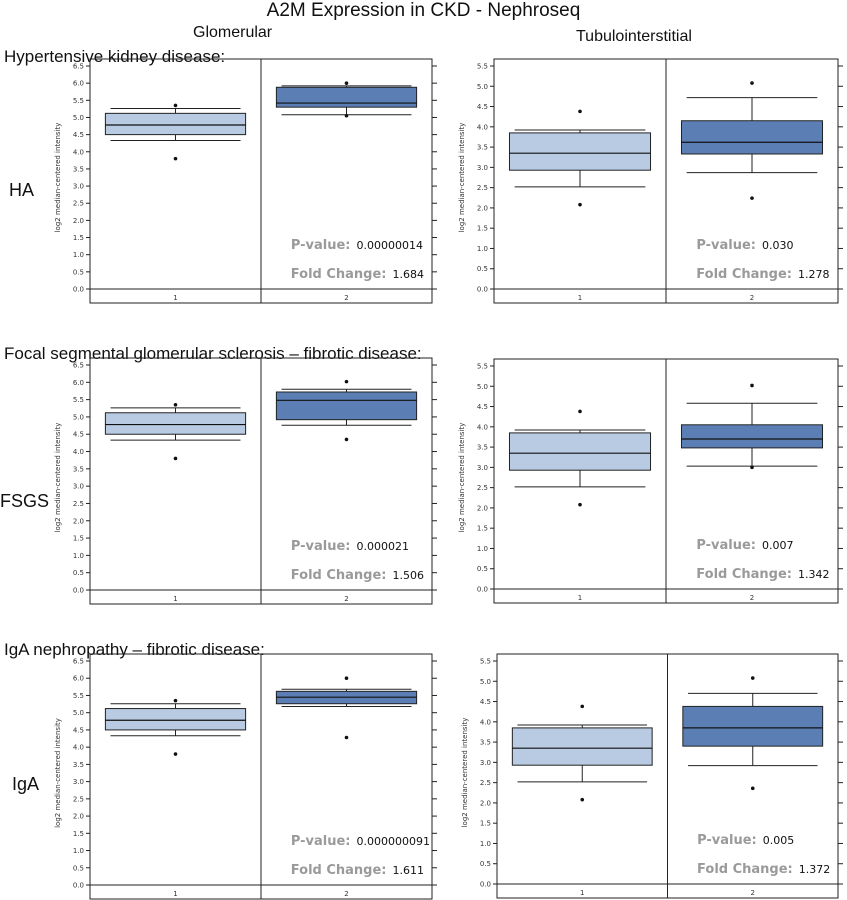  What do you see at coordinates (390, 245) in the screenshot?
I see `pvalue-value: 0.00000014` at bounding box center [390, 245].